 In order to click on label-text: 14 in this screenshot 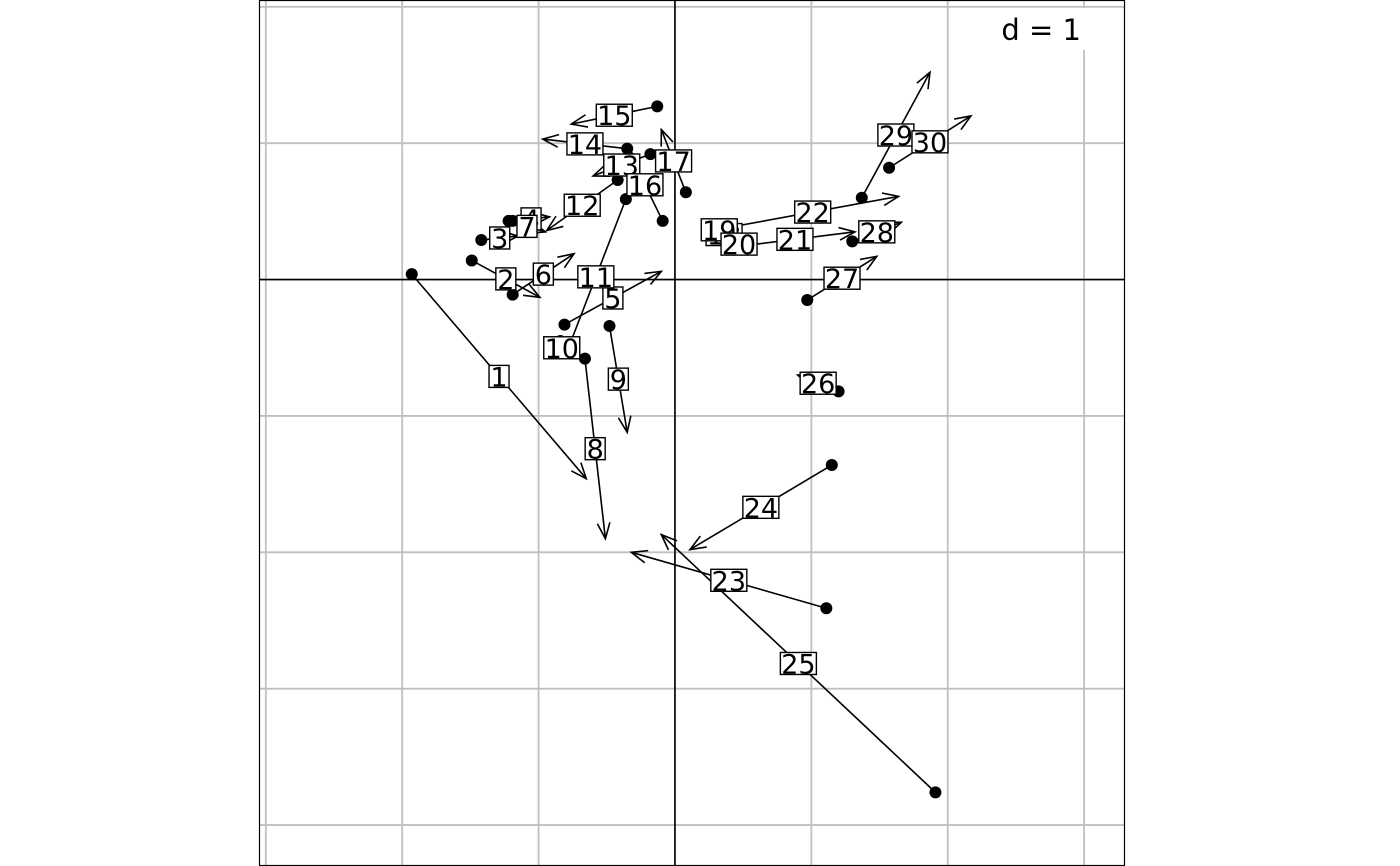, I will do `click(585, 145)`.